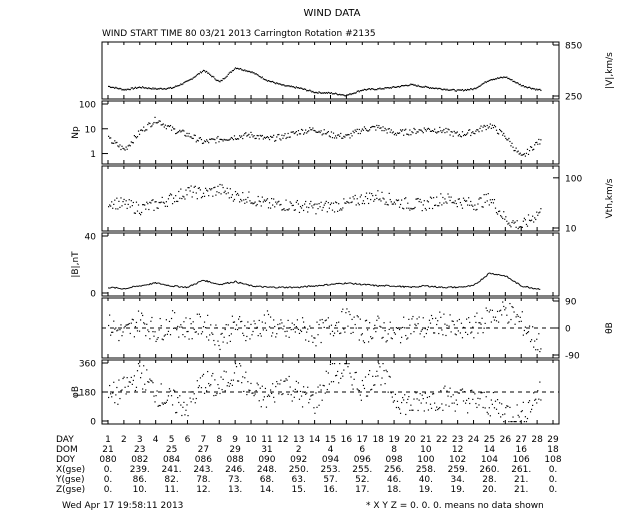 Image resolution: width=640 pixels, height=512 pixels. Describe the element at coordinates (139, 450) in the screenshot. I see `table-cell-dom: 23` at that location.